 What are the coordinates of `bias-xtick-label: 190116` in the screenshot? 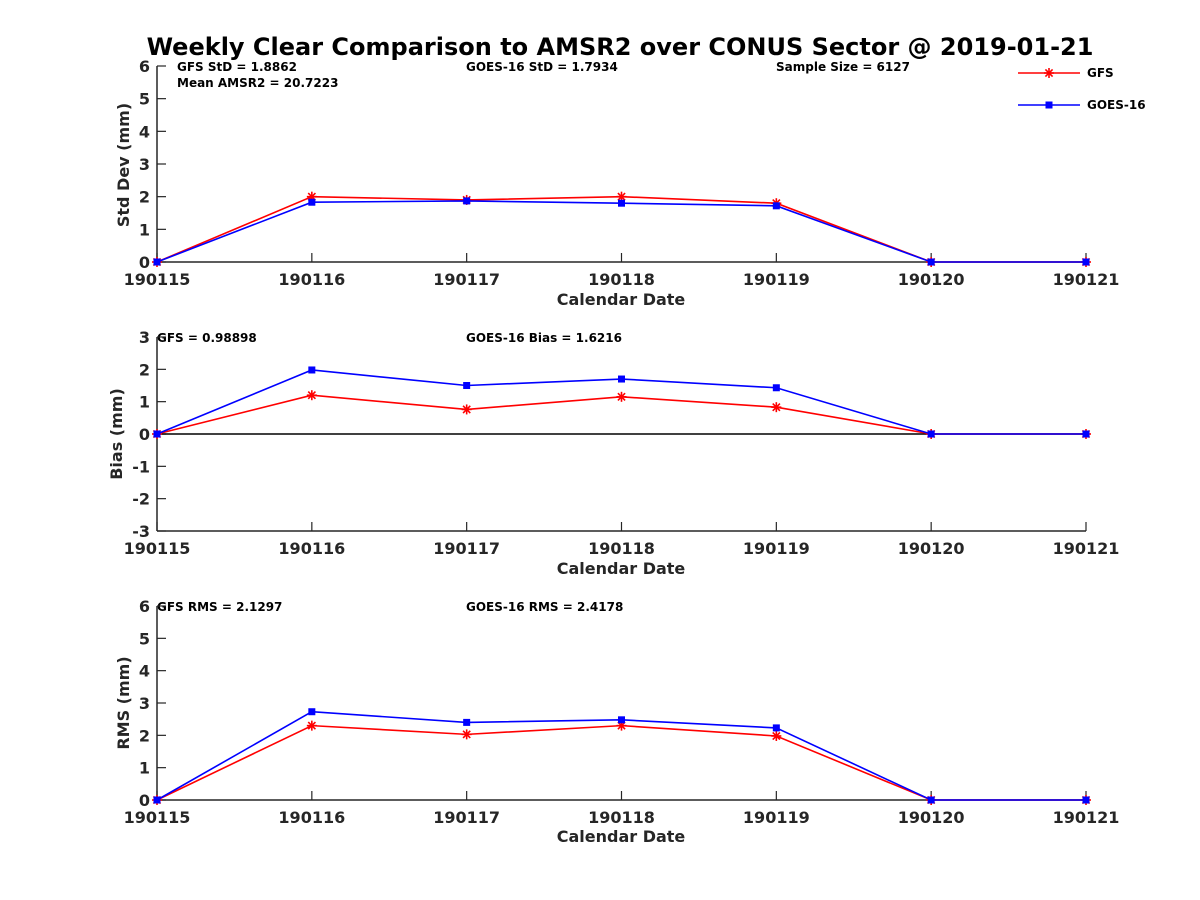 It's located at (311, 548).